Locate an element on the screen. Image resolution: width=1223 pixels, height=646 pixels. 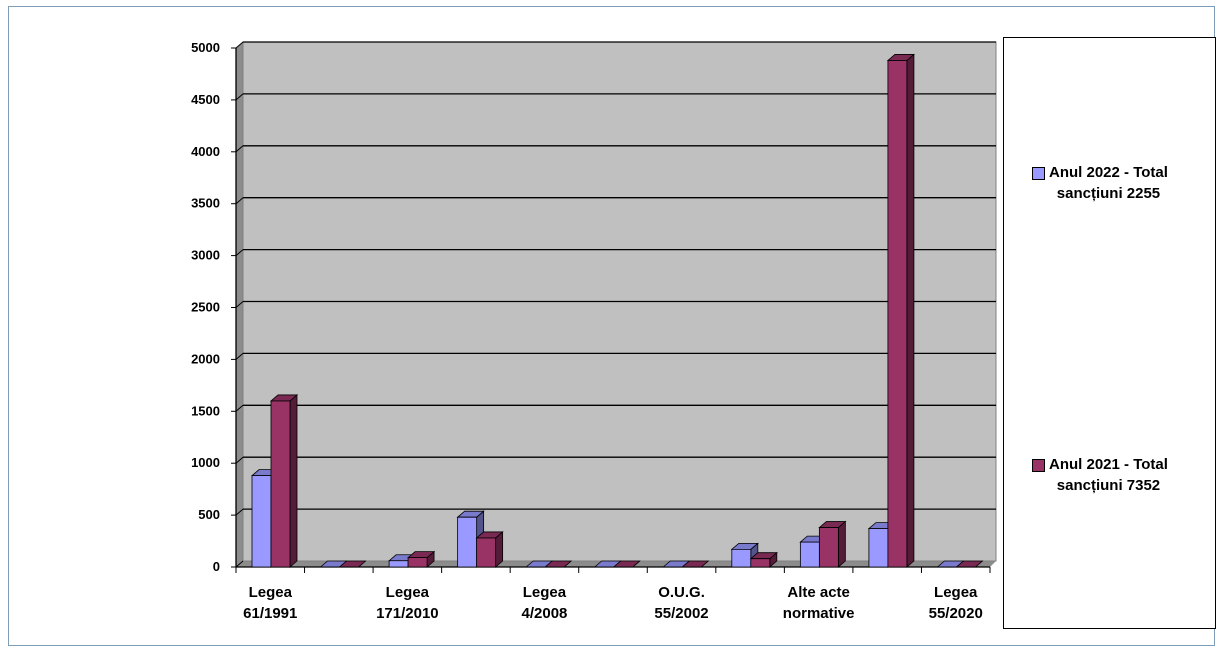
x-tick-label: O.U.G. is located at coordinates (681, 592).